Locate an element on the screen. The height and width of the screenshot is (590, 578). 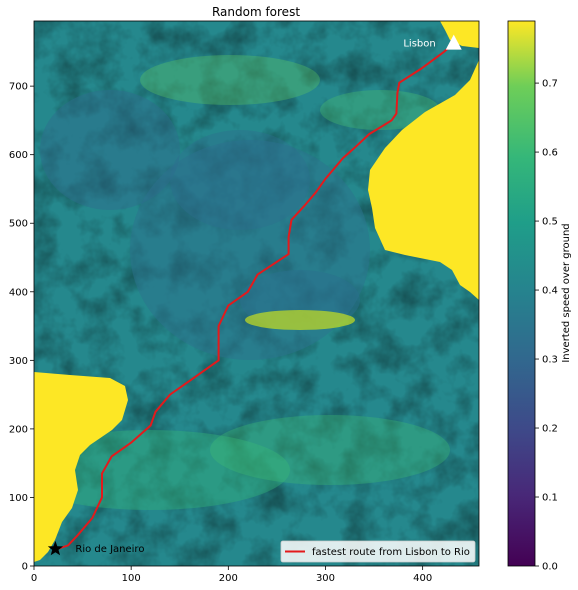
rio-label: Rio de Janeiro is located at coordinates (109, 549).